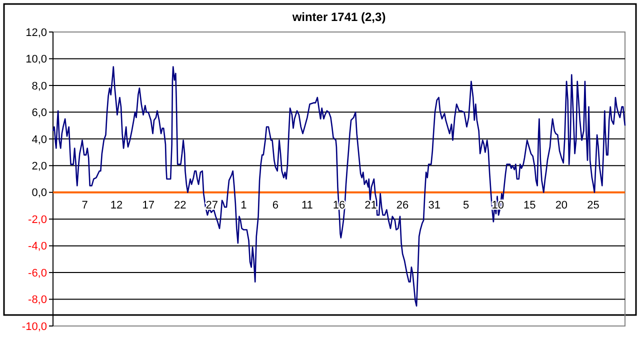 The image size is (641, 342). What do you see at coordinates (275, 205) in the screenshot?
I see `x-tick-label: 6` at bounding box center [275, 205].